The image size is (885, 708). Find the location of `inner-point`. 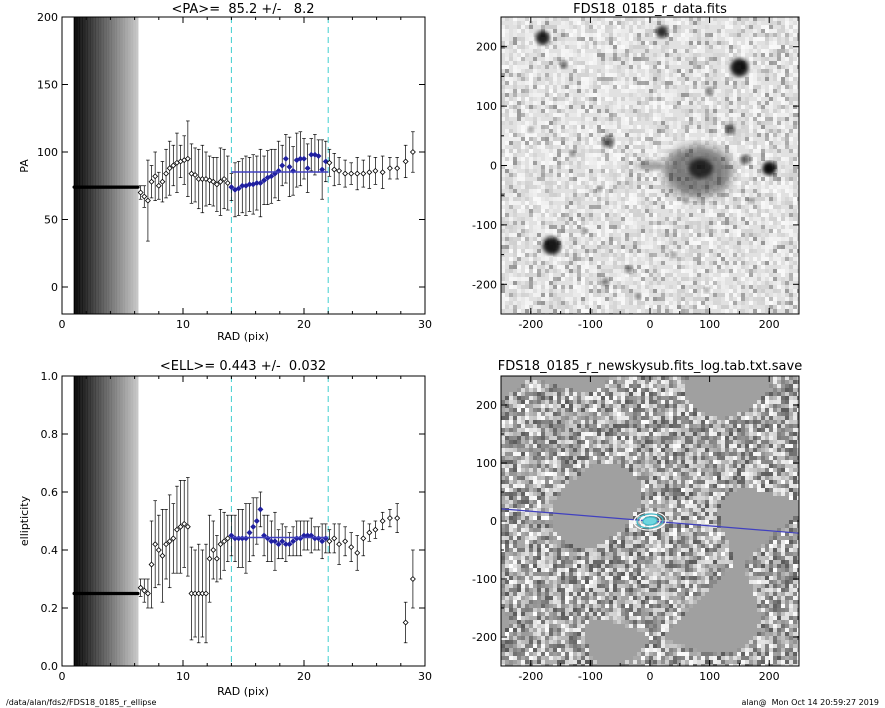

inner-point is located at coordinates (138, 187).